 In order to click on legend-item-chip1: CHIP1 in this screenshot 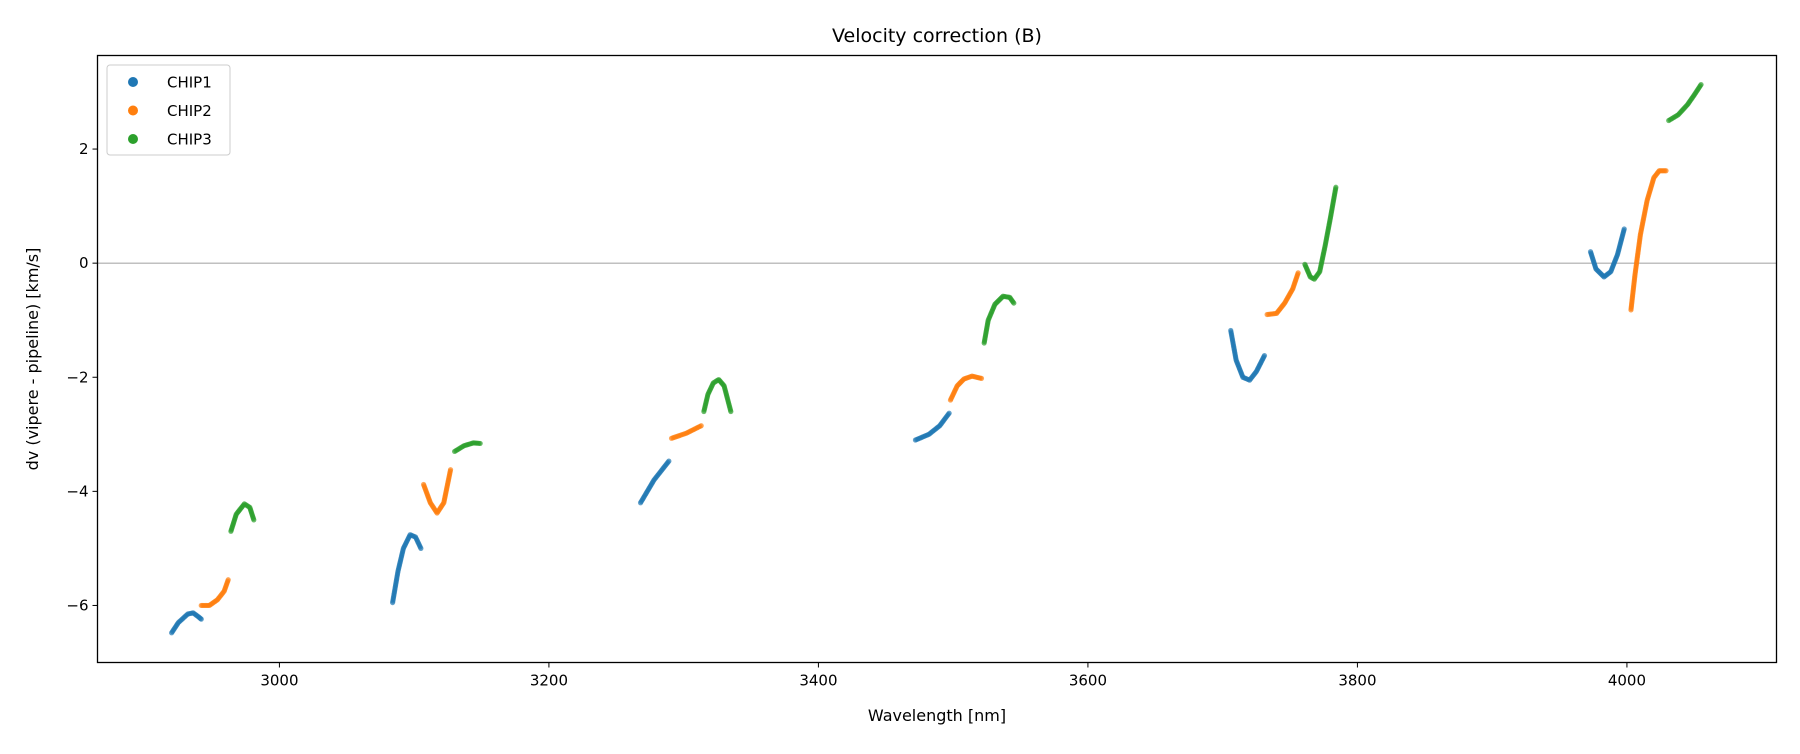, I will do `click(170, 83)`.